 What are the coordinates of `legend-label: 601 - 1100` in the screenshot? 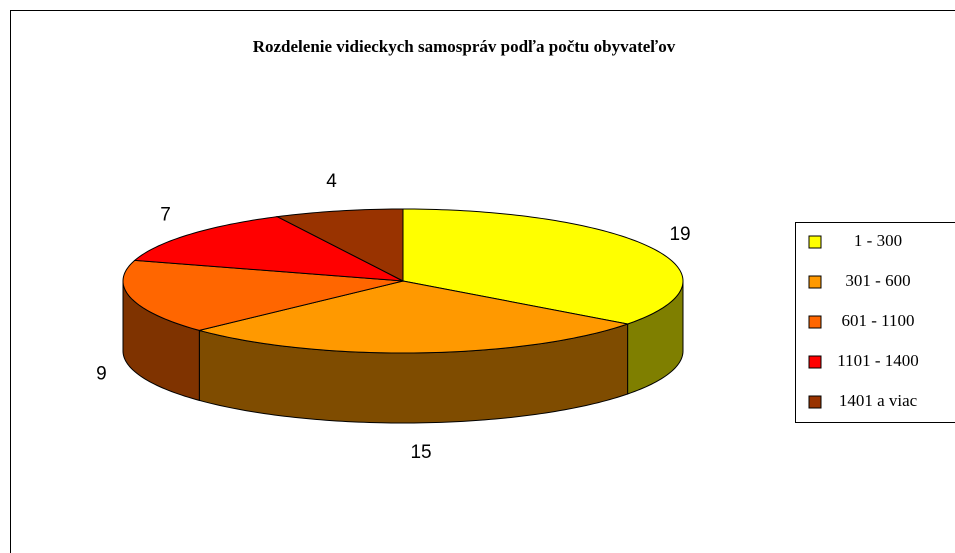 It's located at (877, 320).